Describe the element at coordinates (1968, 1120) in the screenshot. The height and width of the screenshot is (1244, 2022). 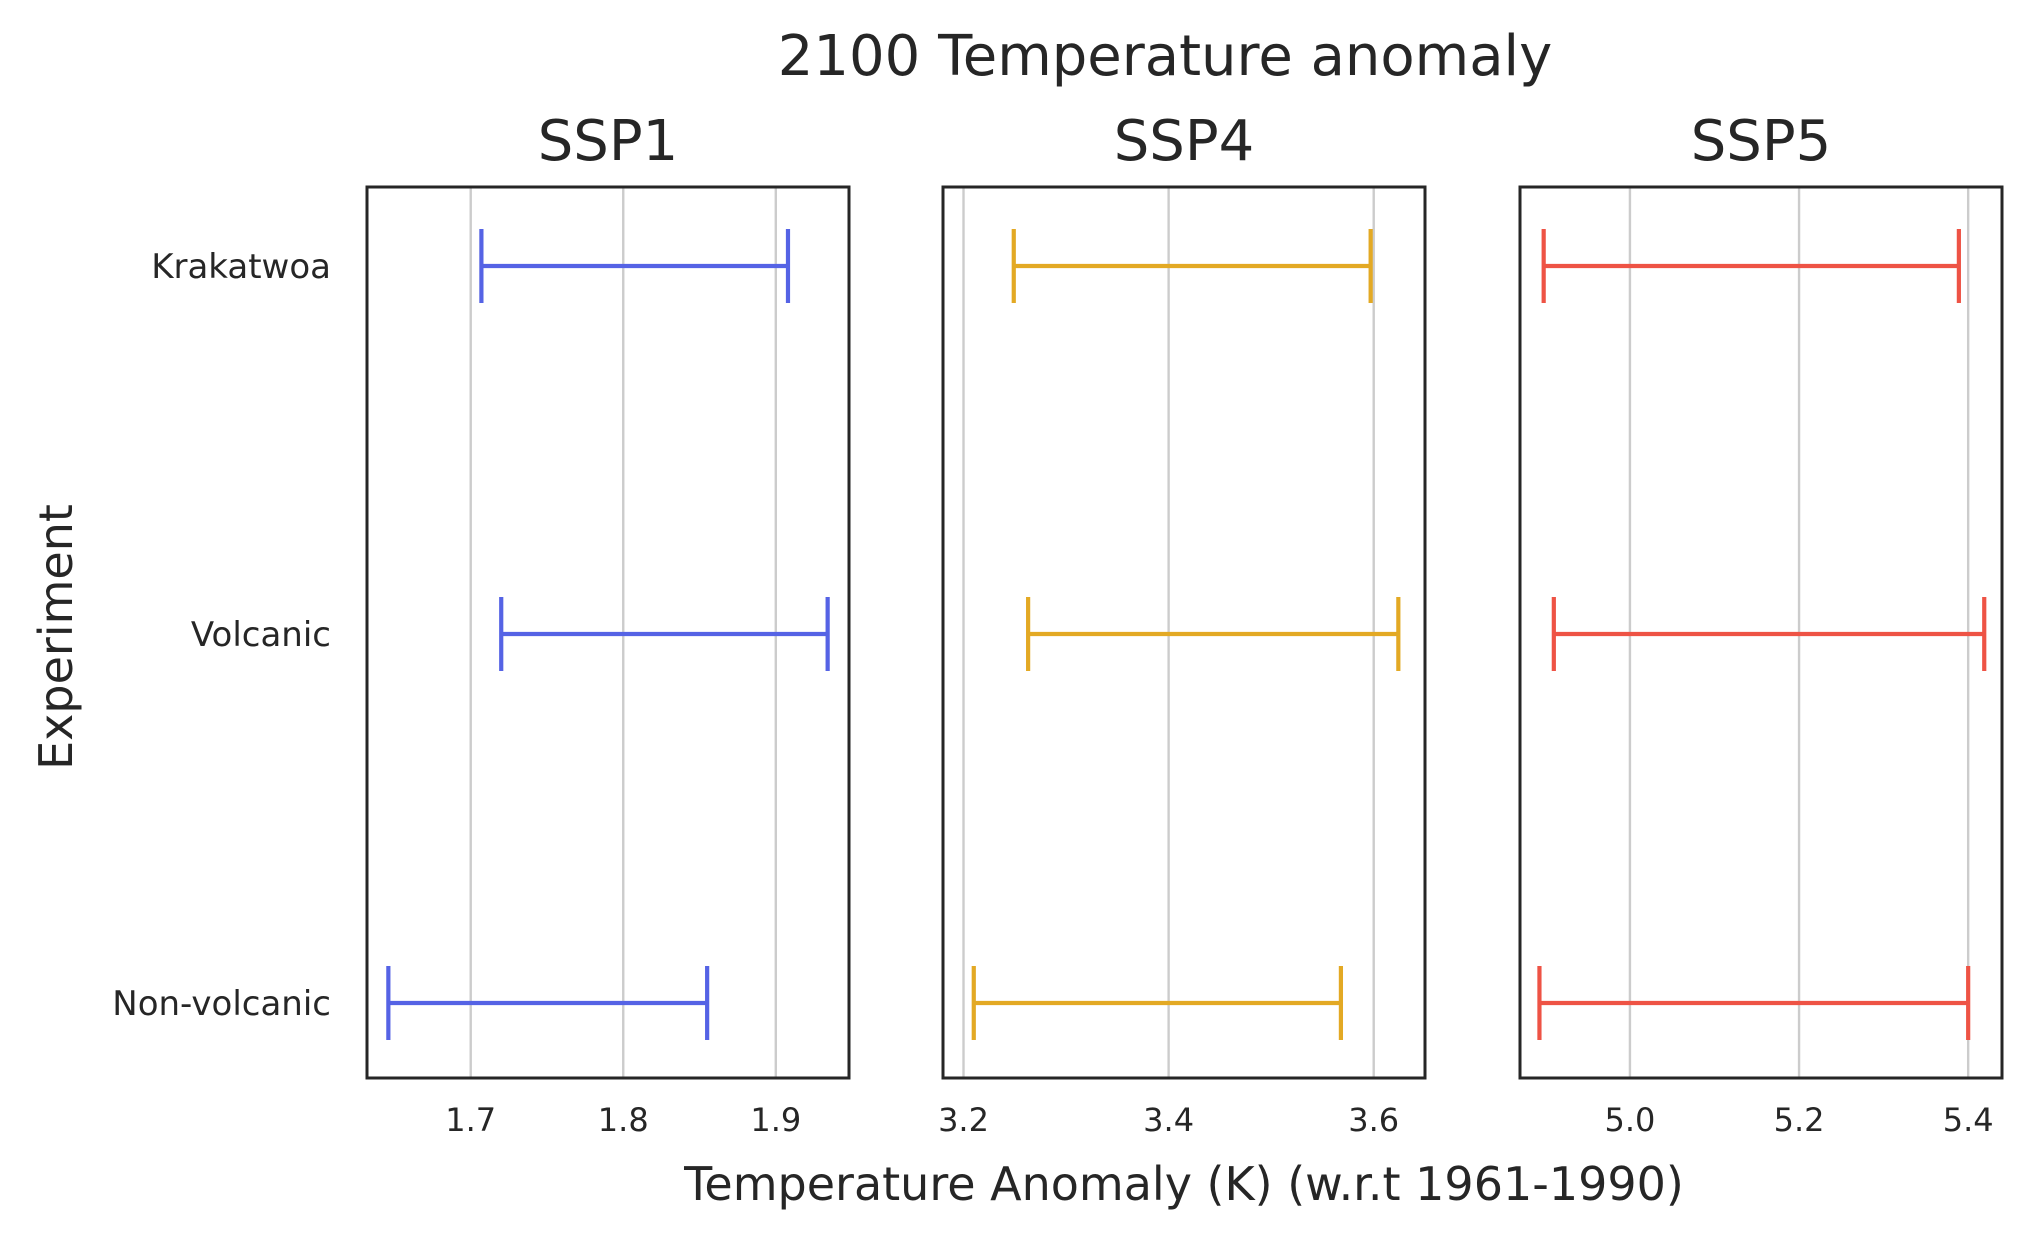
I see `x-tick-label: 5.4` at that location.